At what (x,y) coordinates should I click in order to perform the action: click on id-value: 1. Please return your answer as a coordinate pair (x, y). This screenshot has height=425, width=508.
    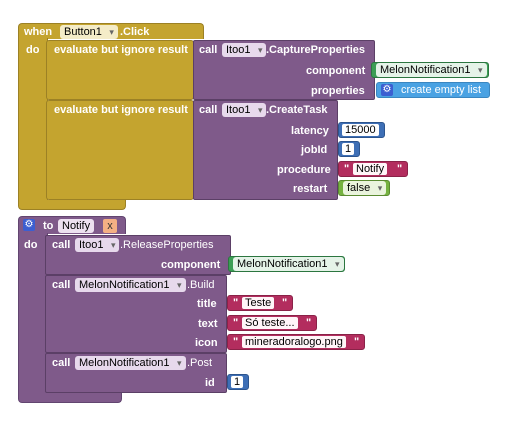
    Looking at the image, I should click on (237, 382).